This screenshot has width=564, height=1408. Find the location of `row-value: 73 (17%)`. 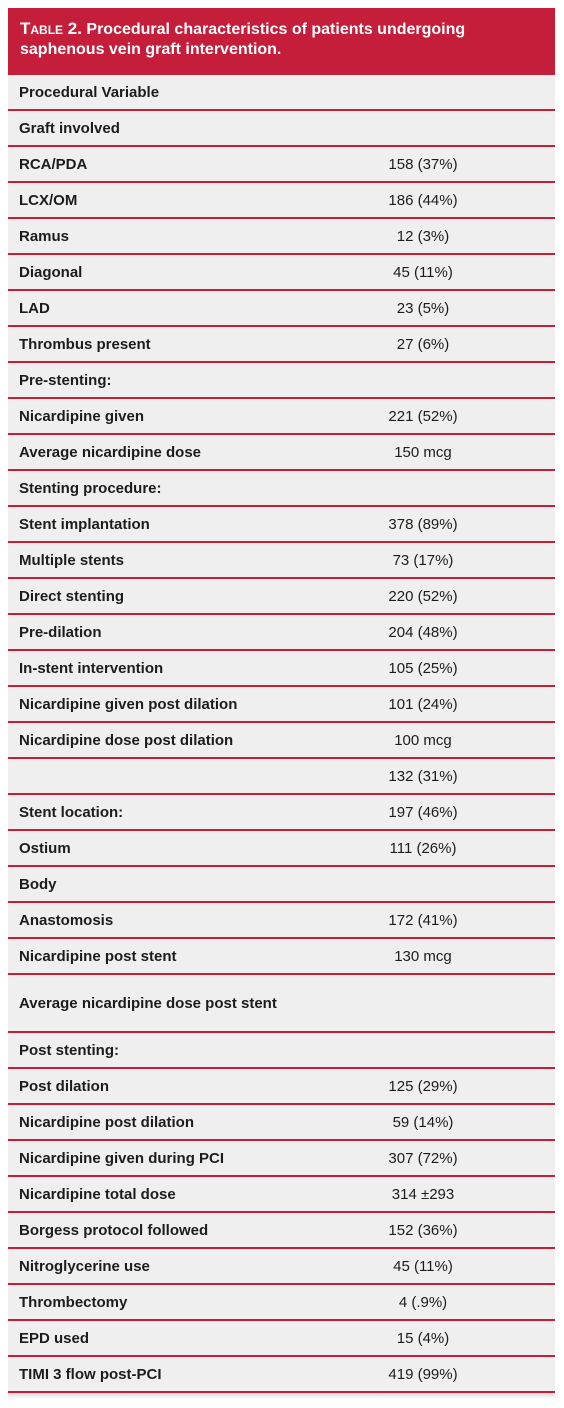

row-value: 73 (17%) is located at coordinates (423, 560).